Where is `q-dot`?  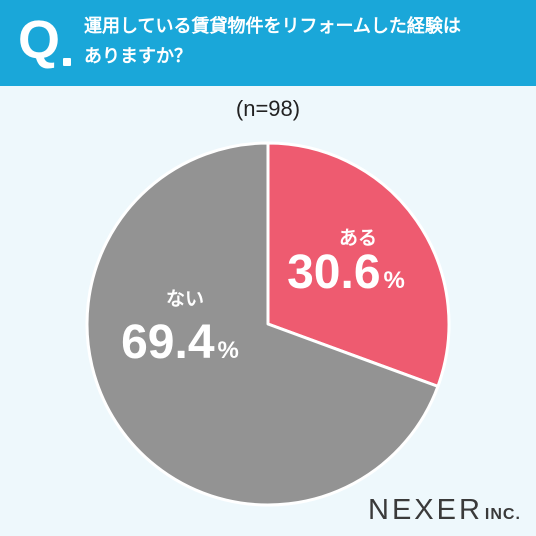
q-dot is located at coordinates (67, 62).